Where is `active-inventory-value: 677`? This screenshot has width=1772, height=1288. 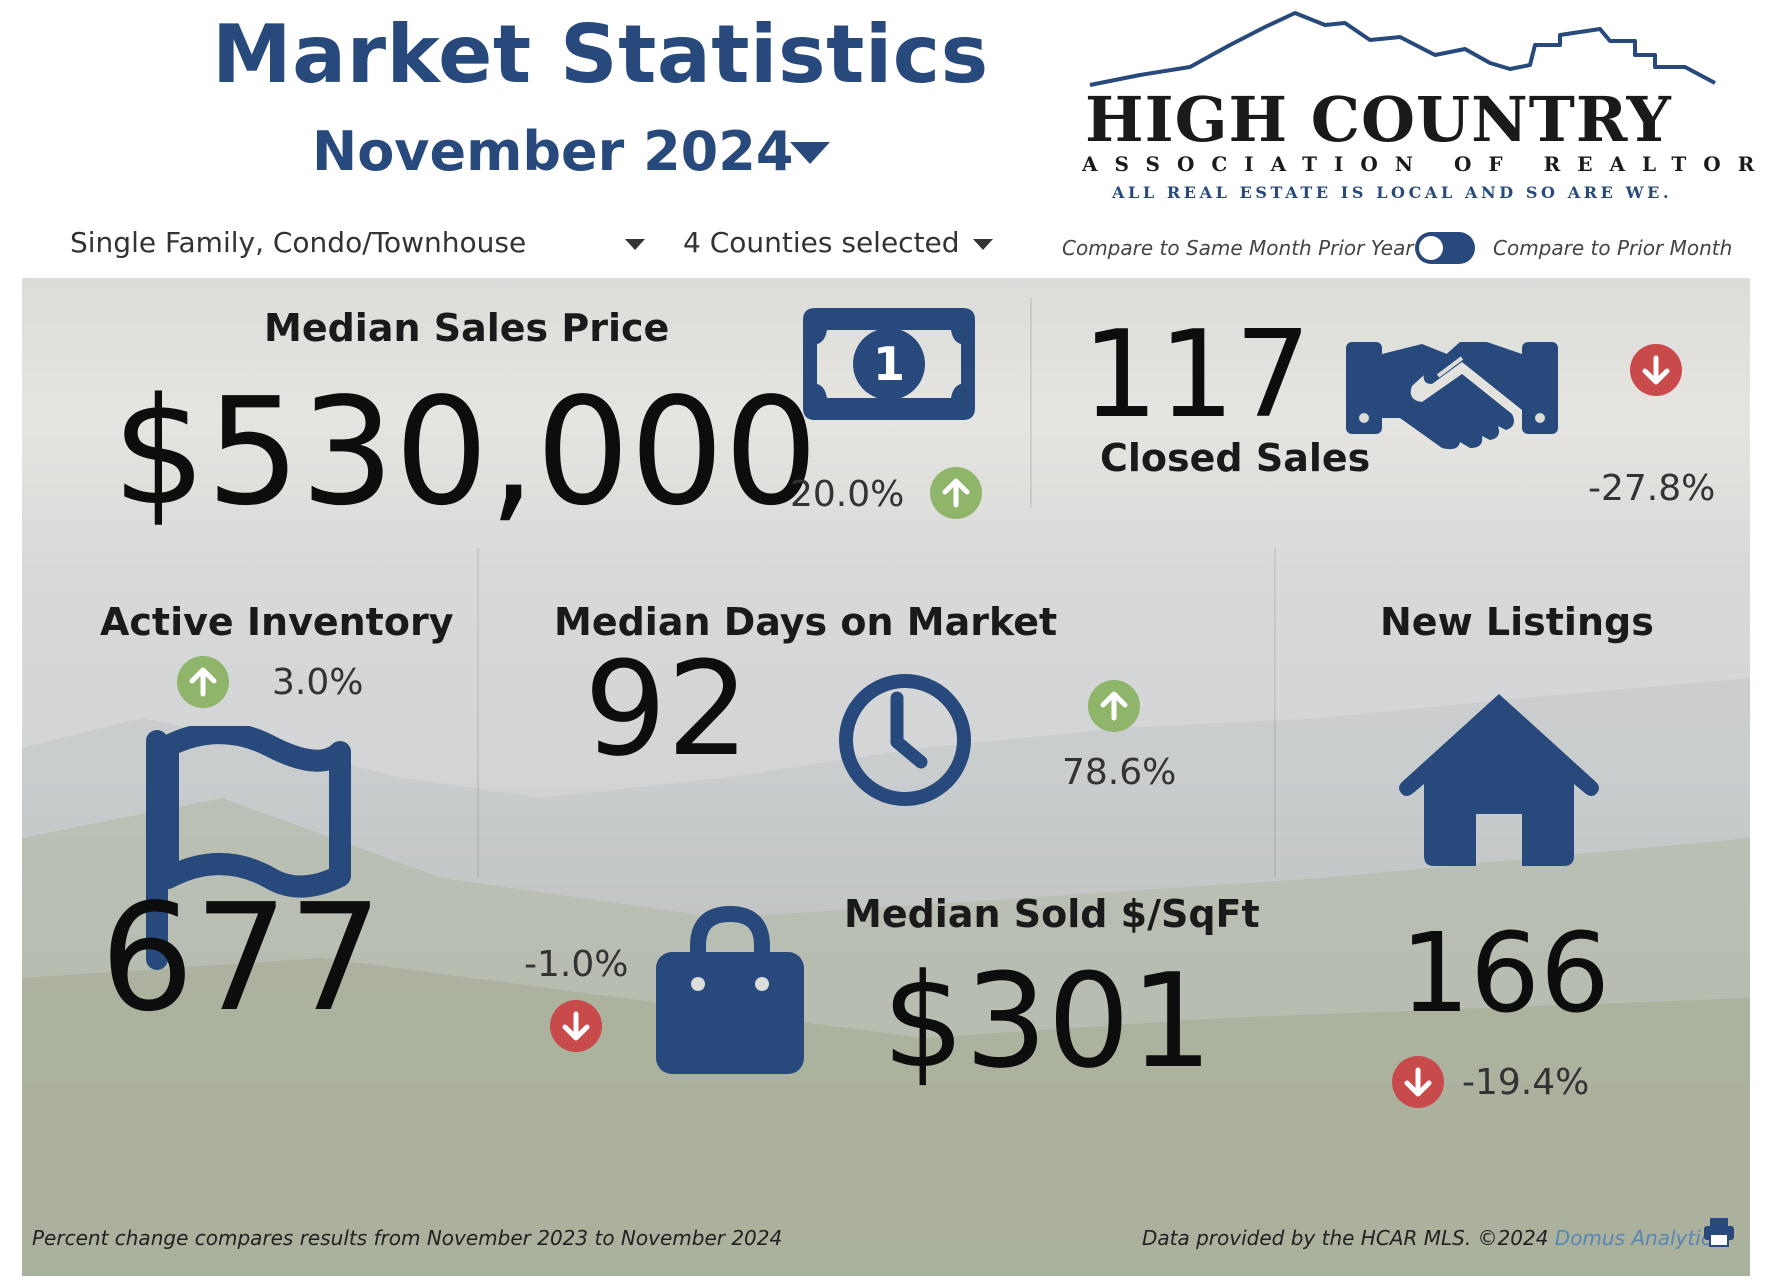 active-inventory-value: 677 is located at coordinates (241, 958).